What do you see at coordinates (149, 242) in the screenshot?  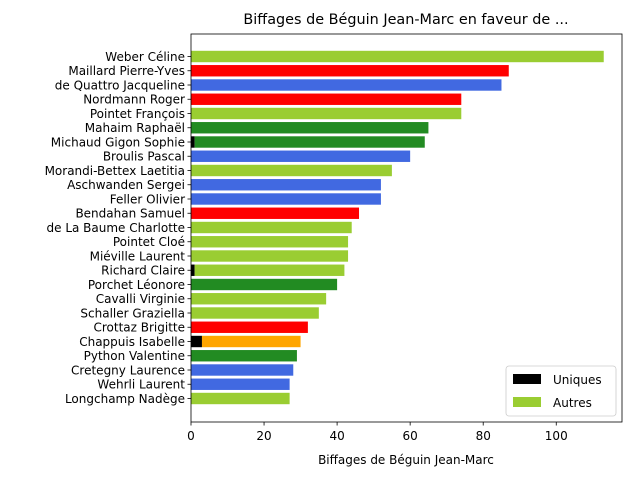 I see `y-tick-label: Pointet Cloé` at bounding box center [149, 242].